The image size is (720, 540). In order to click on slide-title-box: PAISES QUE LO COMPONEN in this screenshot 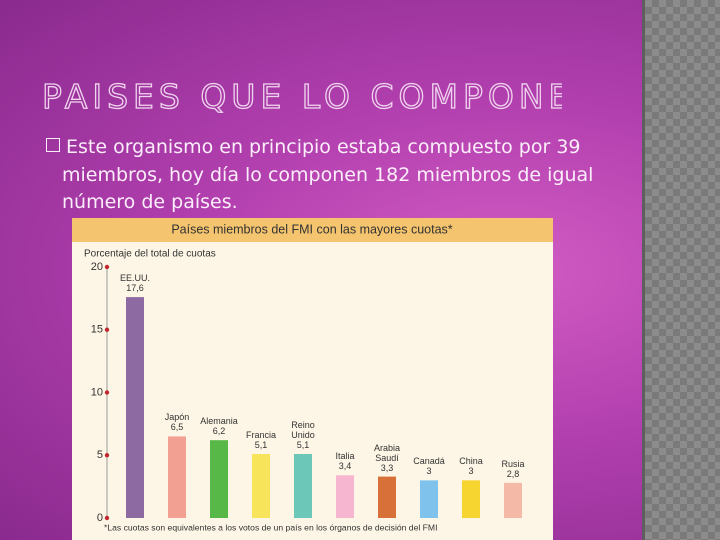, I will do `click(302, 96)`.